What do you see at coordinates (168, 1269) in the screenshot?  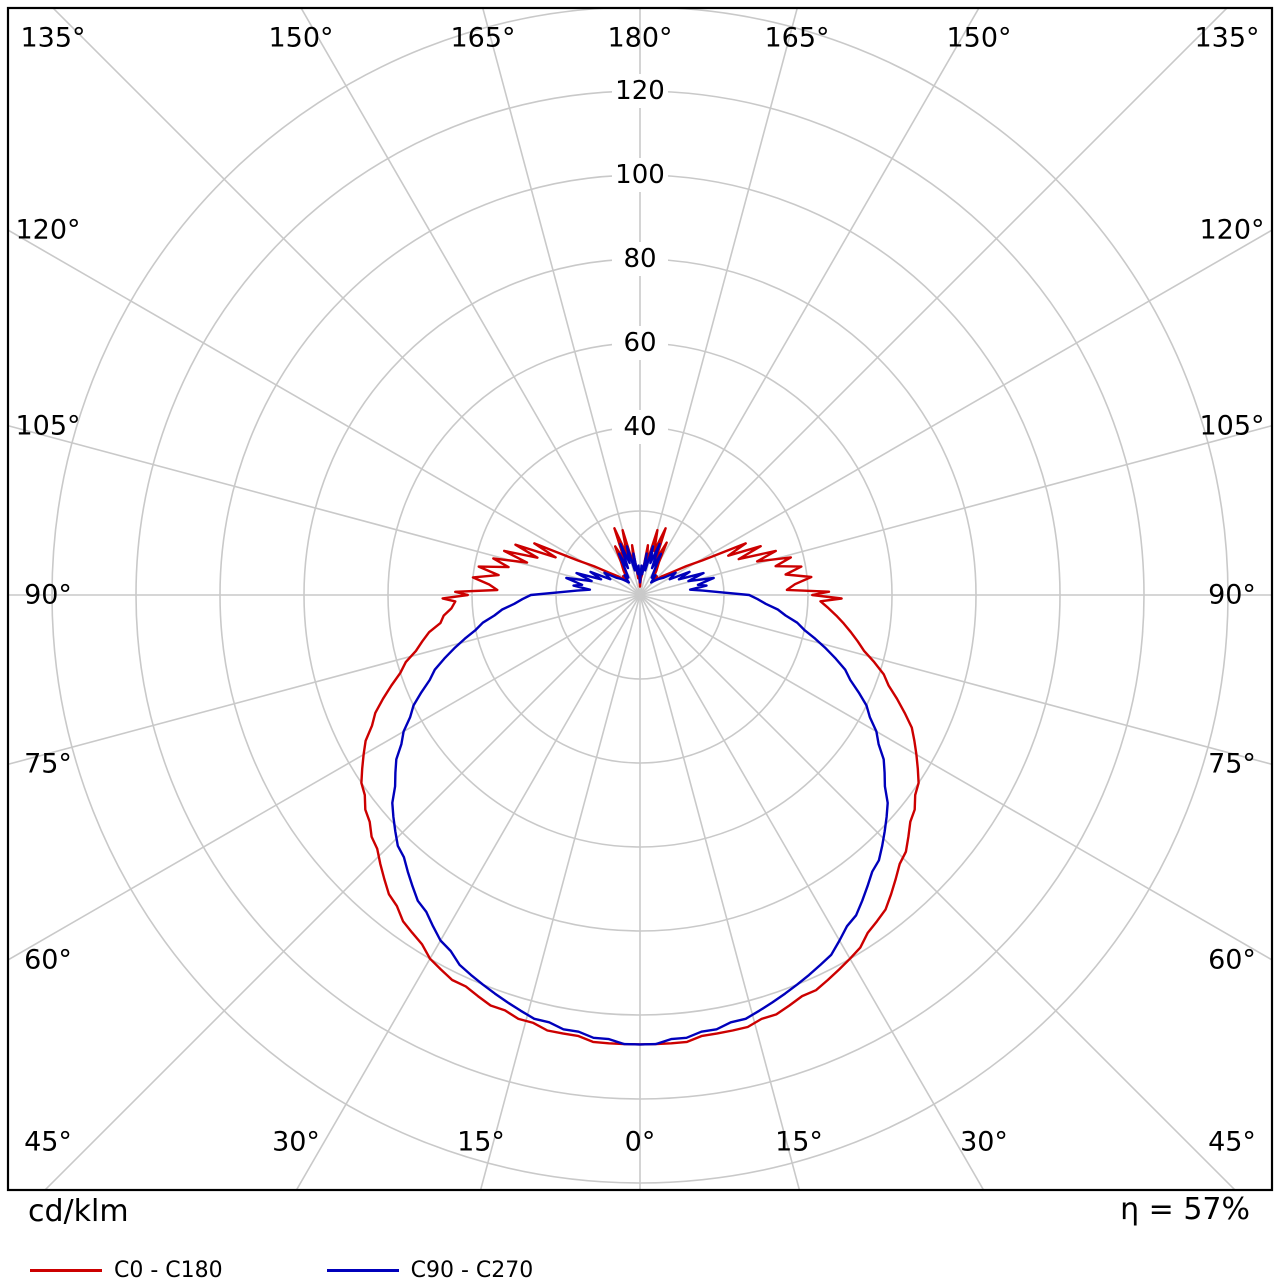 I see `legend-label-c0-c180: C0 - C180` at bounding box center [168, 1269].